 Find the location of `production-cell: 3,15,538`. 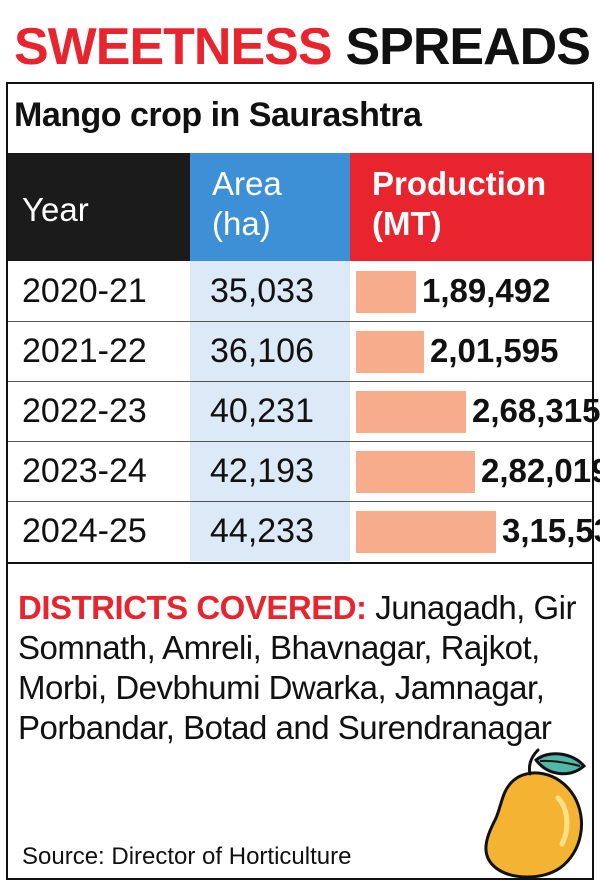

production-cell: 3,15,538 is located at coordinates (551, 530).